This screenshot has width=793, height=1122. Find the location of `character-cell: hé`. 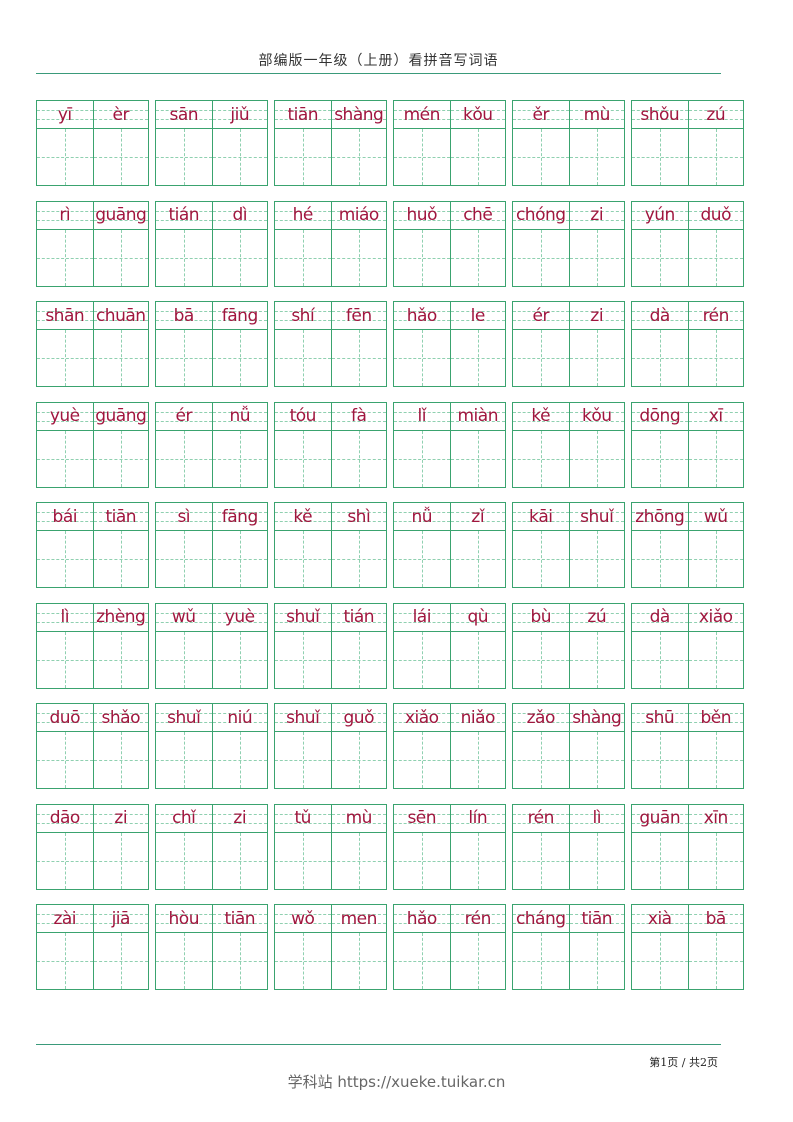

character-cell: hé is located at coordinates (303, 244).